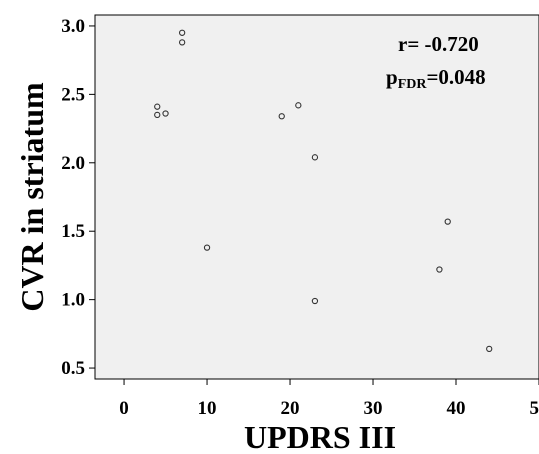 Image resolution: width=539 pixels, height=454 pixels. What do you see at coordinates (413, 84) in the screenshot?
I see `annotation-p-sub: FDR` at bounding box center [413, 84].